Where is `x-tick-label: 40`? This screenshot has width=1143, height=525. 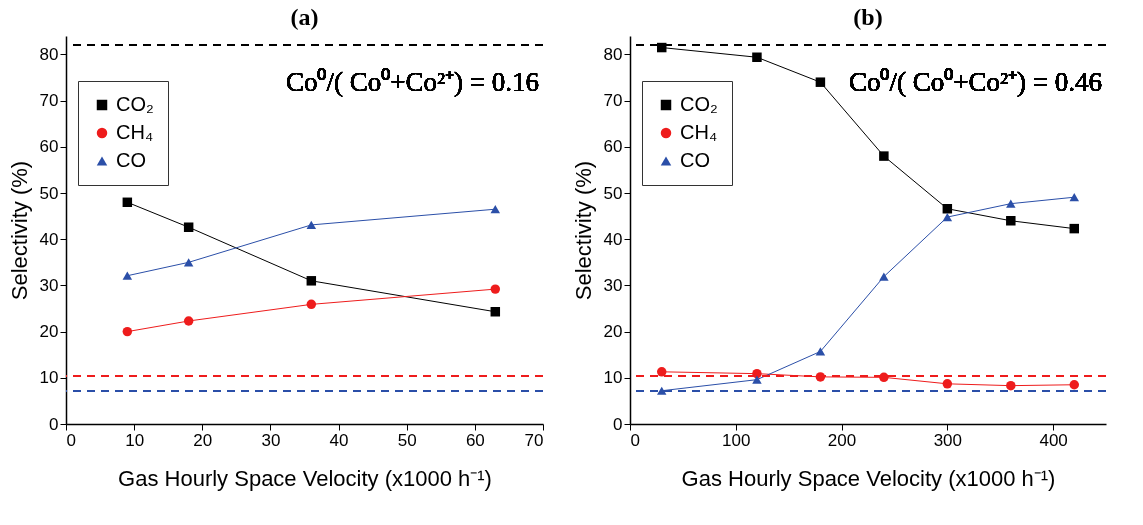
x-tick-label: 40 is located at coordinates (339, 440).